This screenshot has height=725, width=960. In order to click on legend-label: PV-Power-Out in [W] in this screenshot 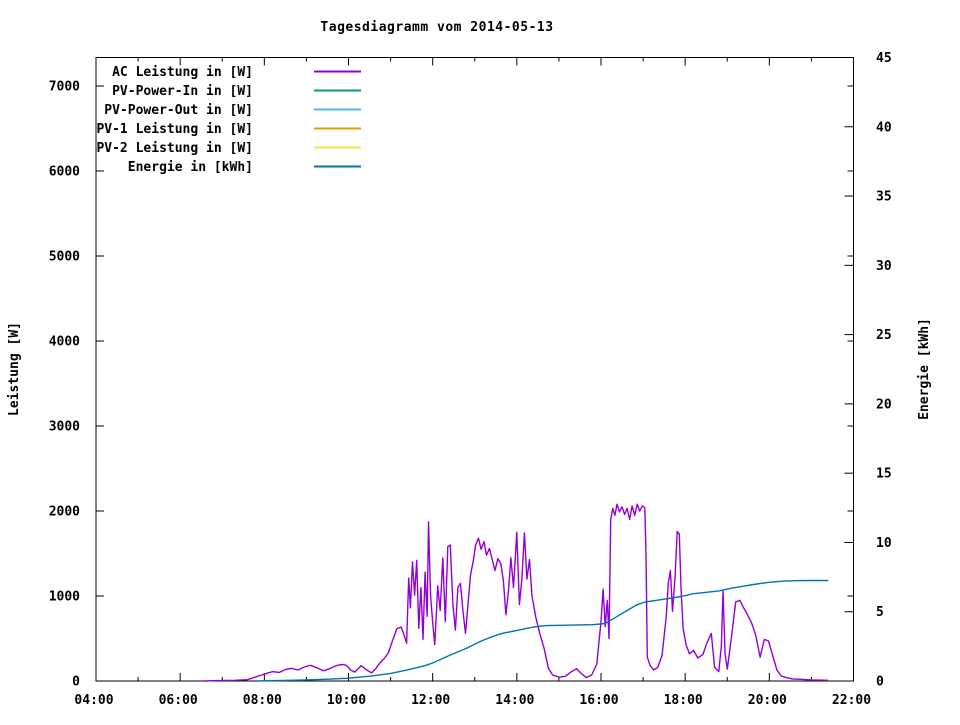, I will do `click(178, 110)`.